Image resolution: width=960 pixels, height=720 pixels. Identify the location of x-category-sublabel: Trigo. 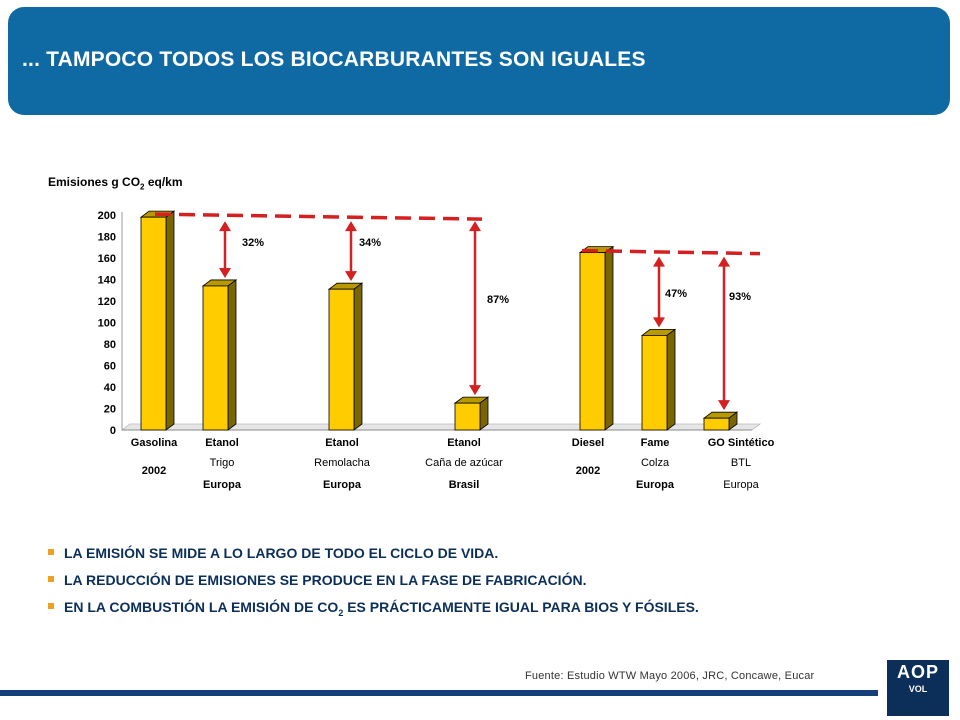
(222, 463).